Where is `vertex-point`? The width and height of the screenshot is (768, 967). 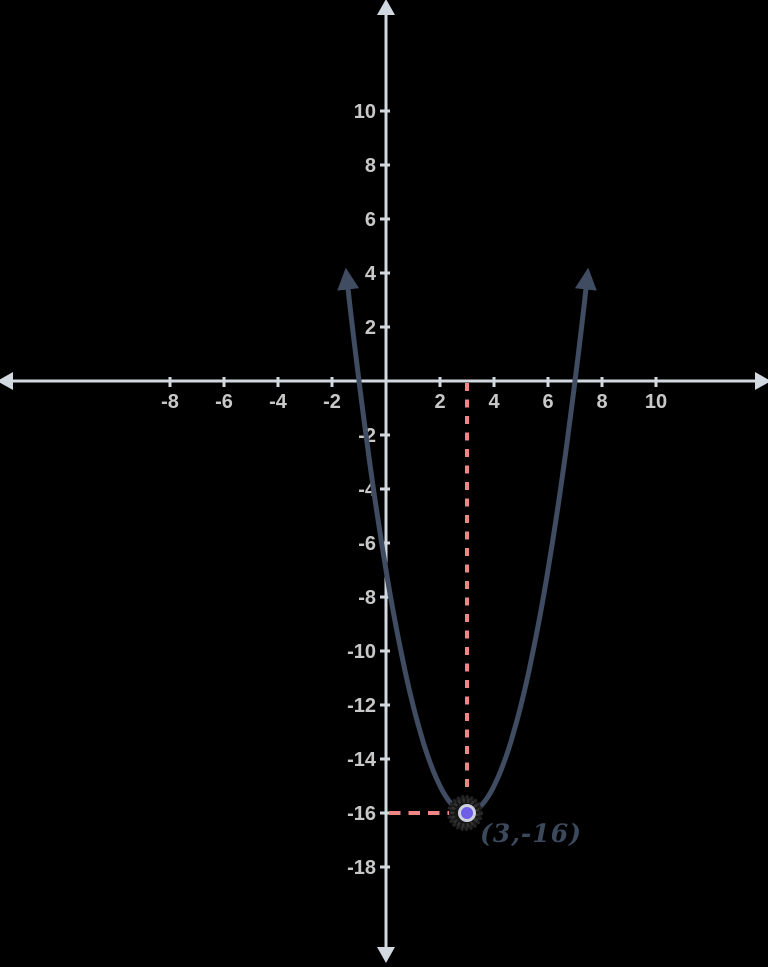
vertex-point is located at coordinates (467, 813).